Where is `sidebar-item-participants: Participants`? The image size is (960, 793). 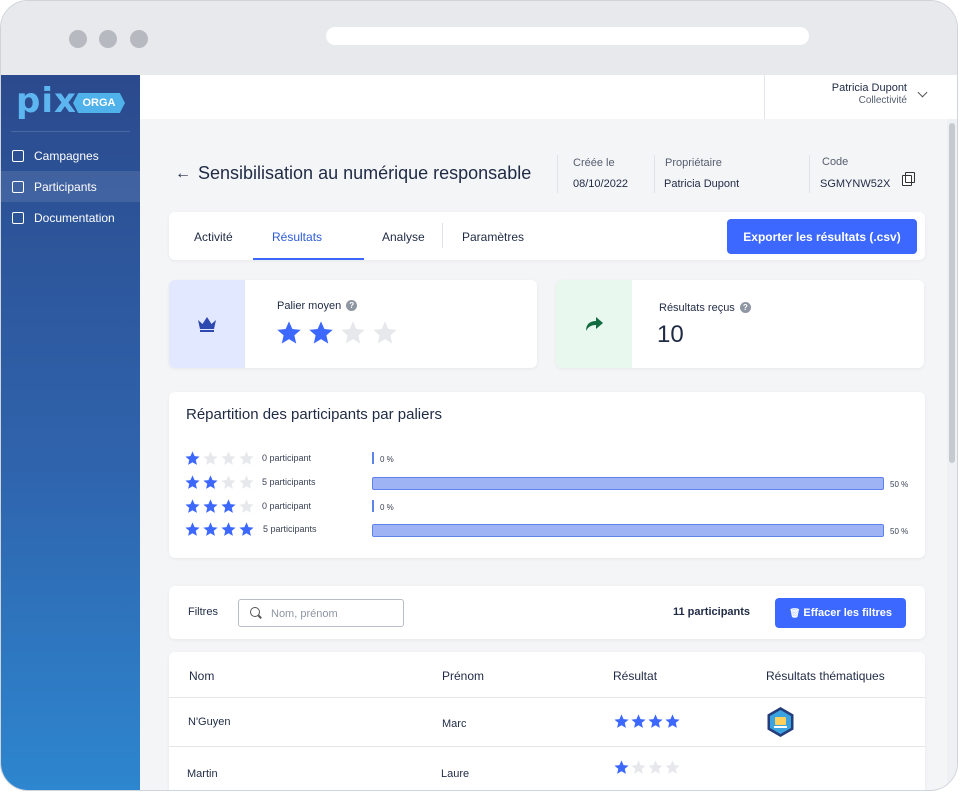 sidebar-item-participants: Participants is located at coordinates (70, 186).